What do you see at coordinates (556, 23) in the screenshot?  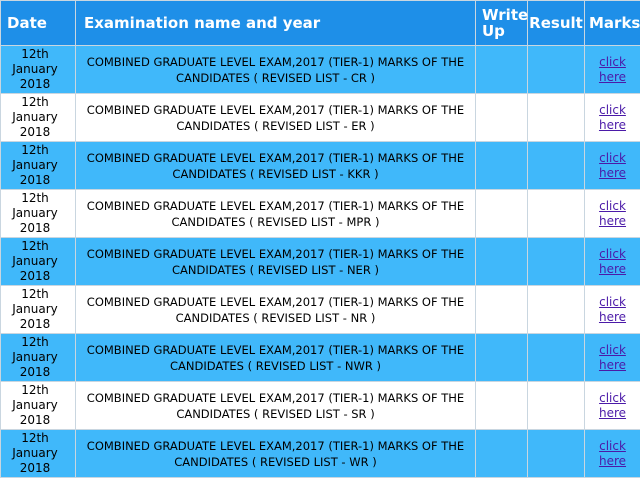 I see `header-result: Result` at bounding box center [556, 23].